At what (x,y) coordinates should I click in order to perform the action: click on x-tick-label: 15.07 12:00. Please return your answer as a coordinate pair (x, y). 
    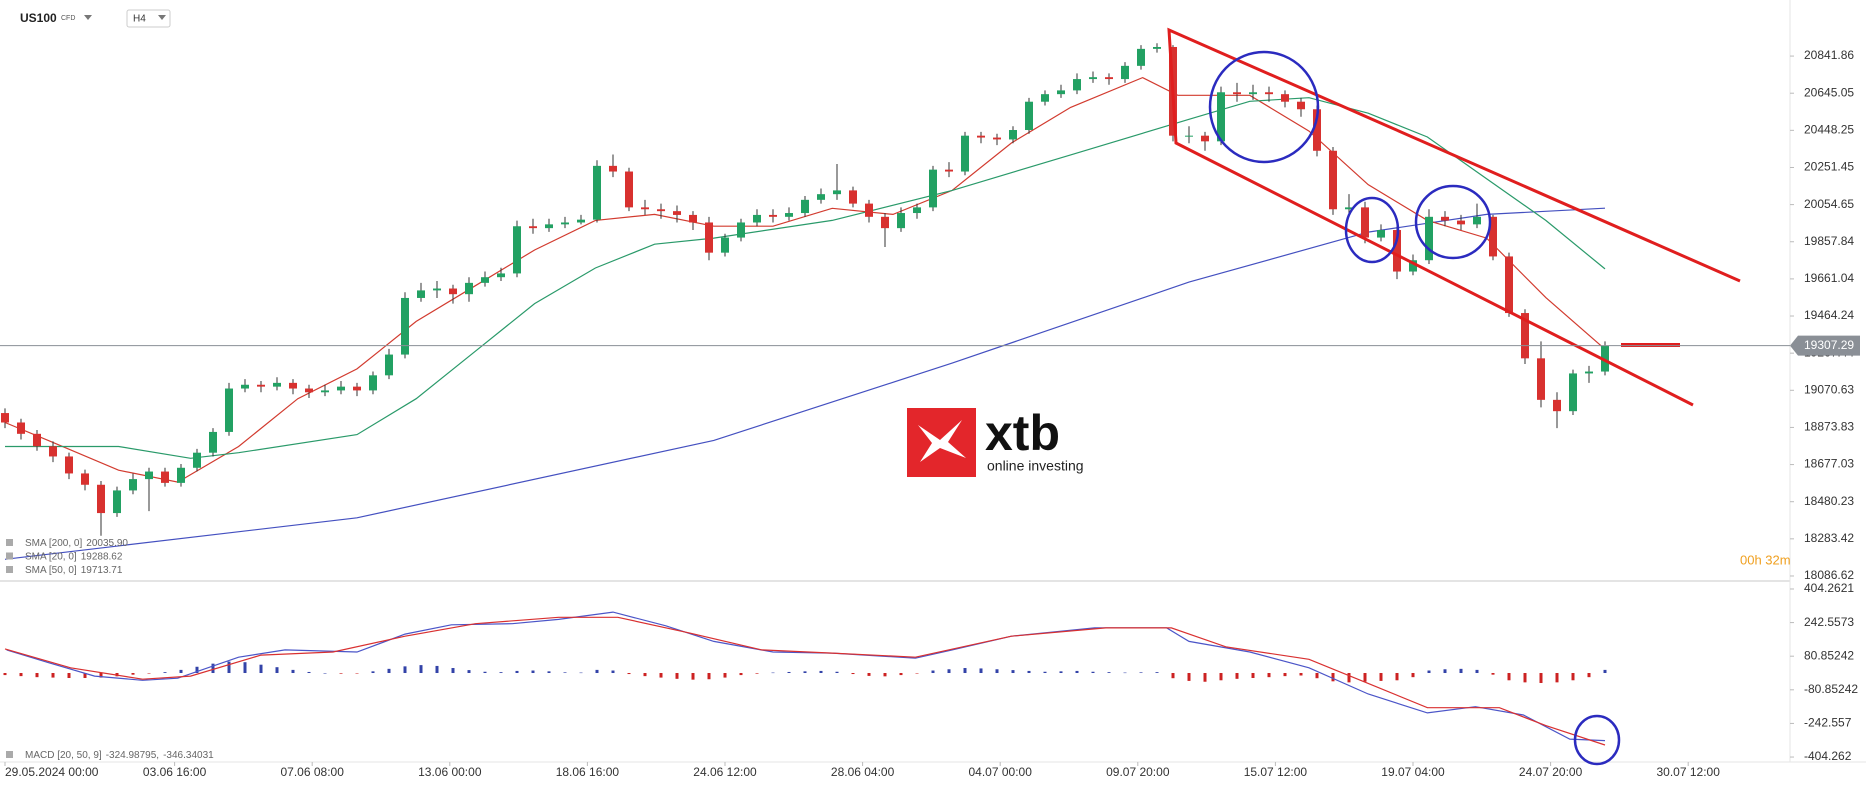
    Looking at the image, I should click on (1276, 772).